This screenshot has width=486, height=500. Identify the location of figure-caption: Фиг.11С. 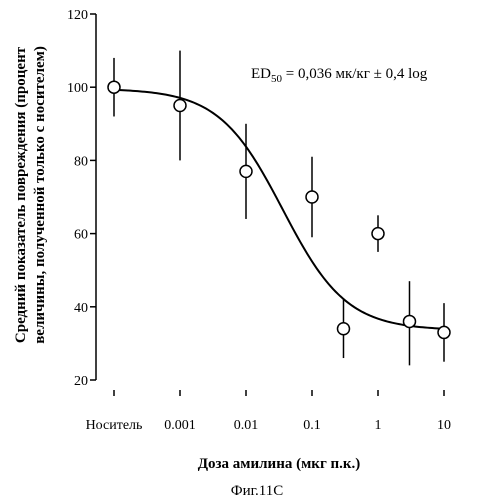
(257, 491).